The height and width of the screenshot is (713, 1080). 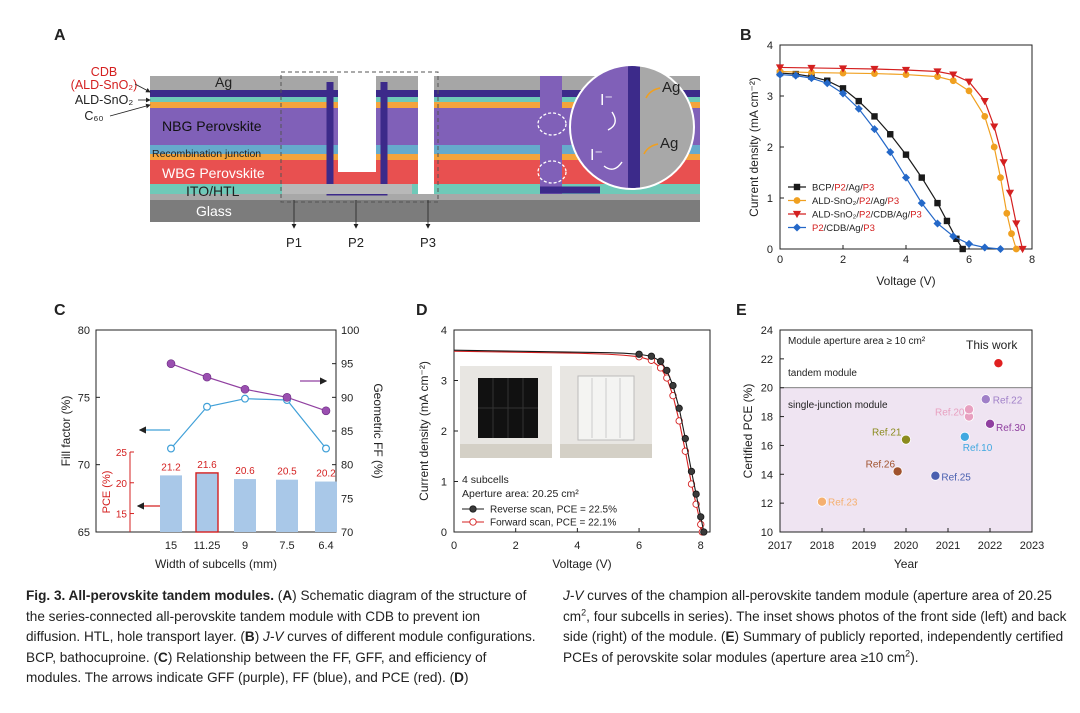 I want to click on c-pce-bar, so click(x=207, y=502).